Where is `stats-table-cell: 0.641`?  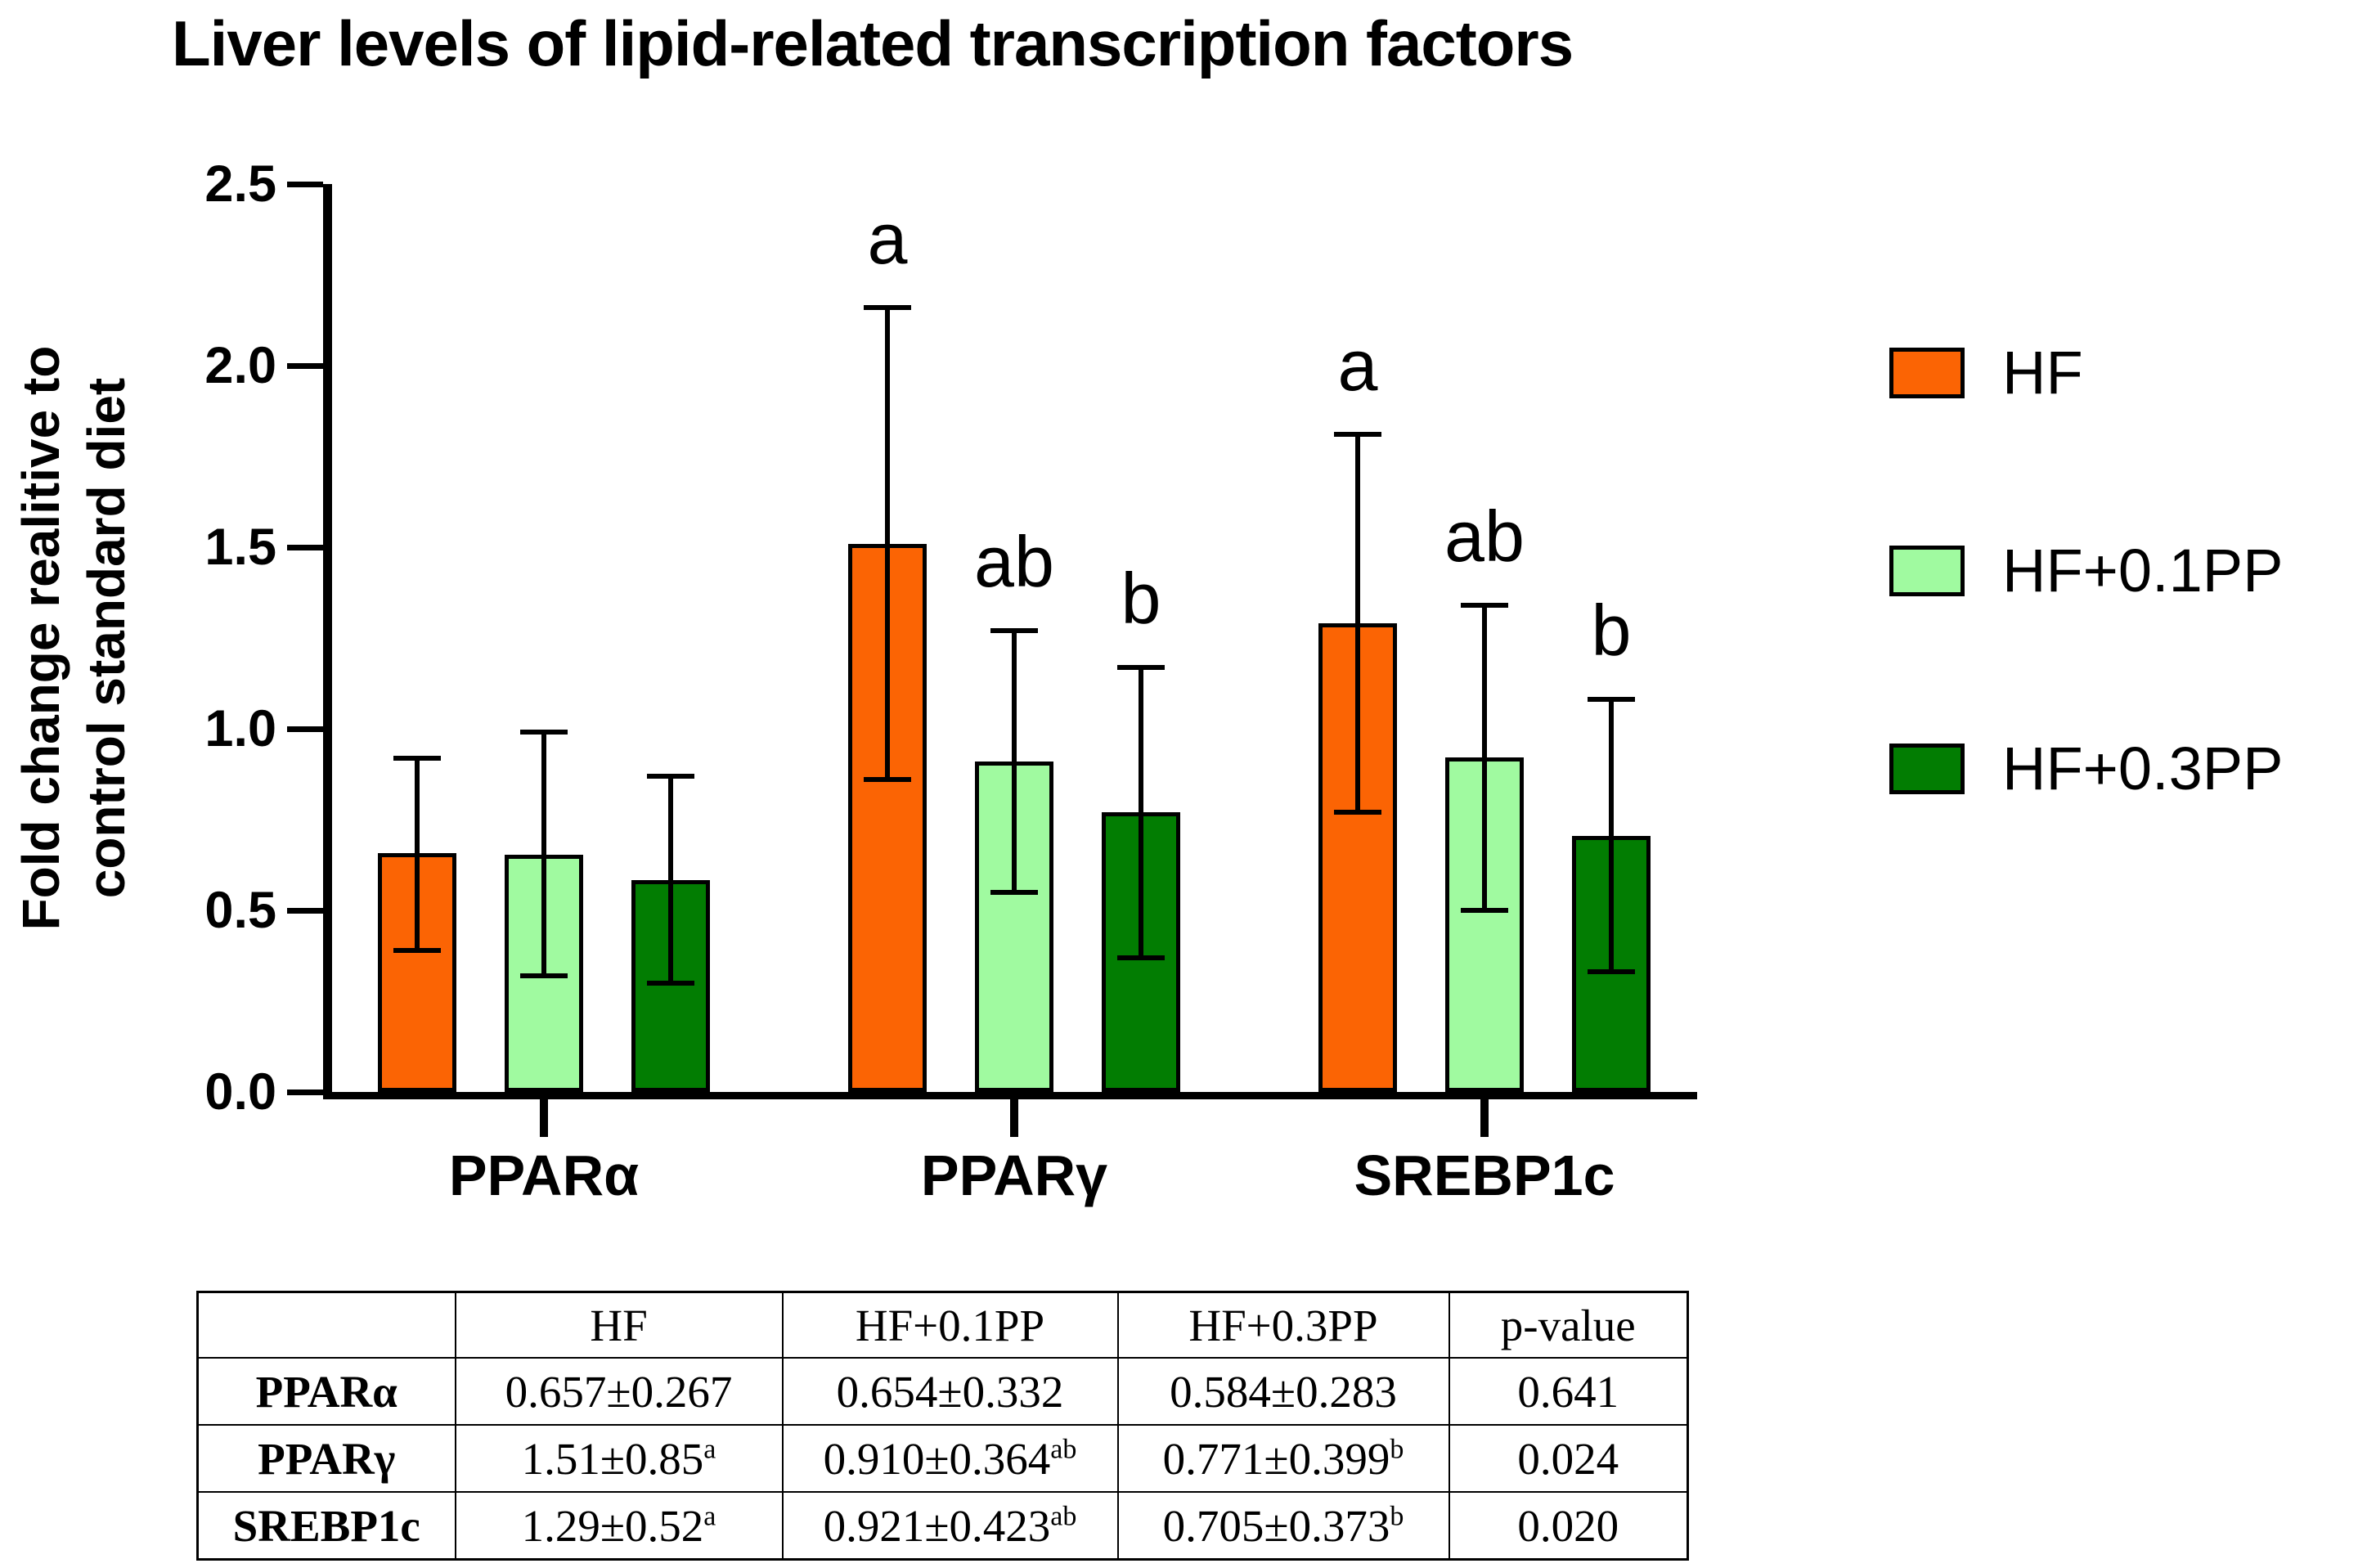 stats-table-cell: 0.641 is located at coordinates (1569, 1391).